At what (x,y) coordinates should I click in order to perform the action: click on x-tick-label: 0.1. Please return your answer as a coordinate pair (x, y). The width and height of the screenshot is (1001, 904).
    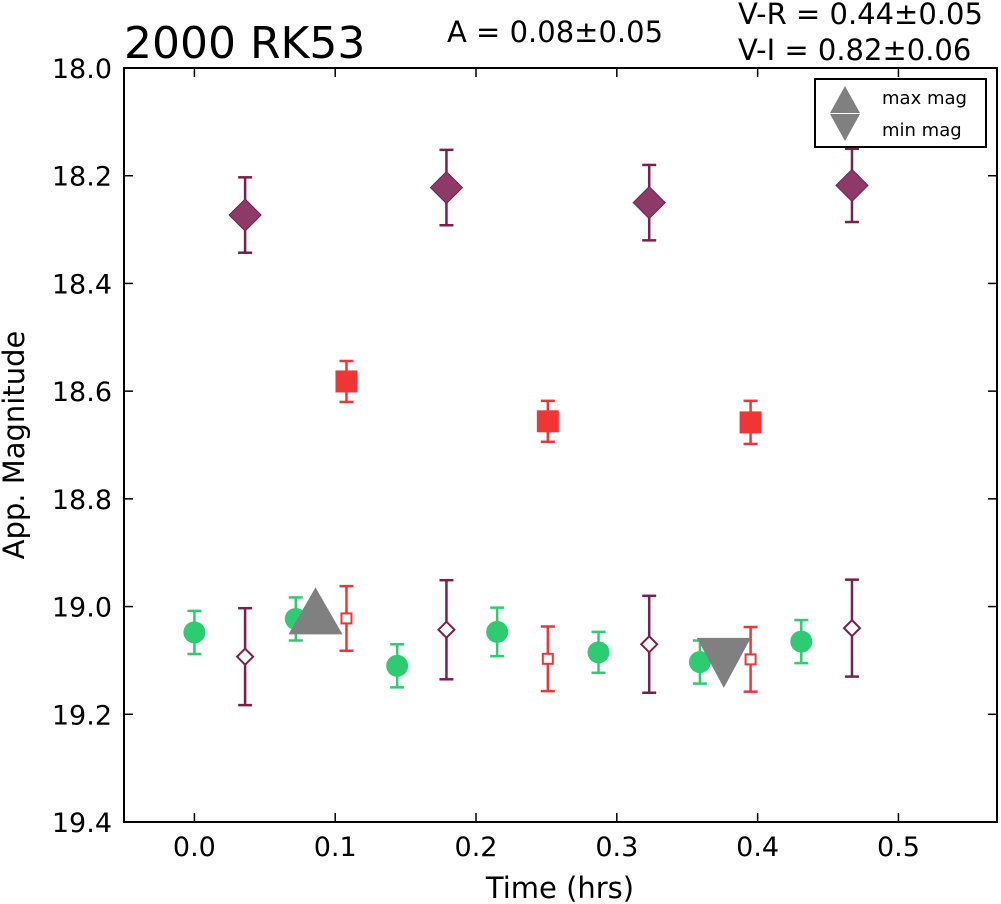
    Looking at the image, I should click on (335, 847).